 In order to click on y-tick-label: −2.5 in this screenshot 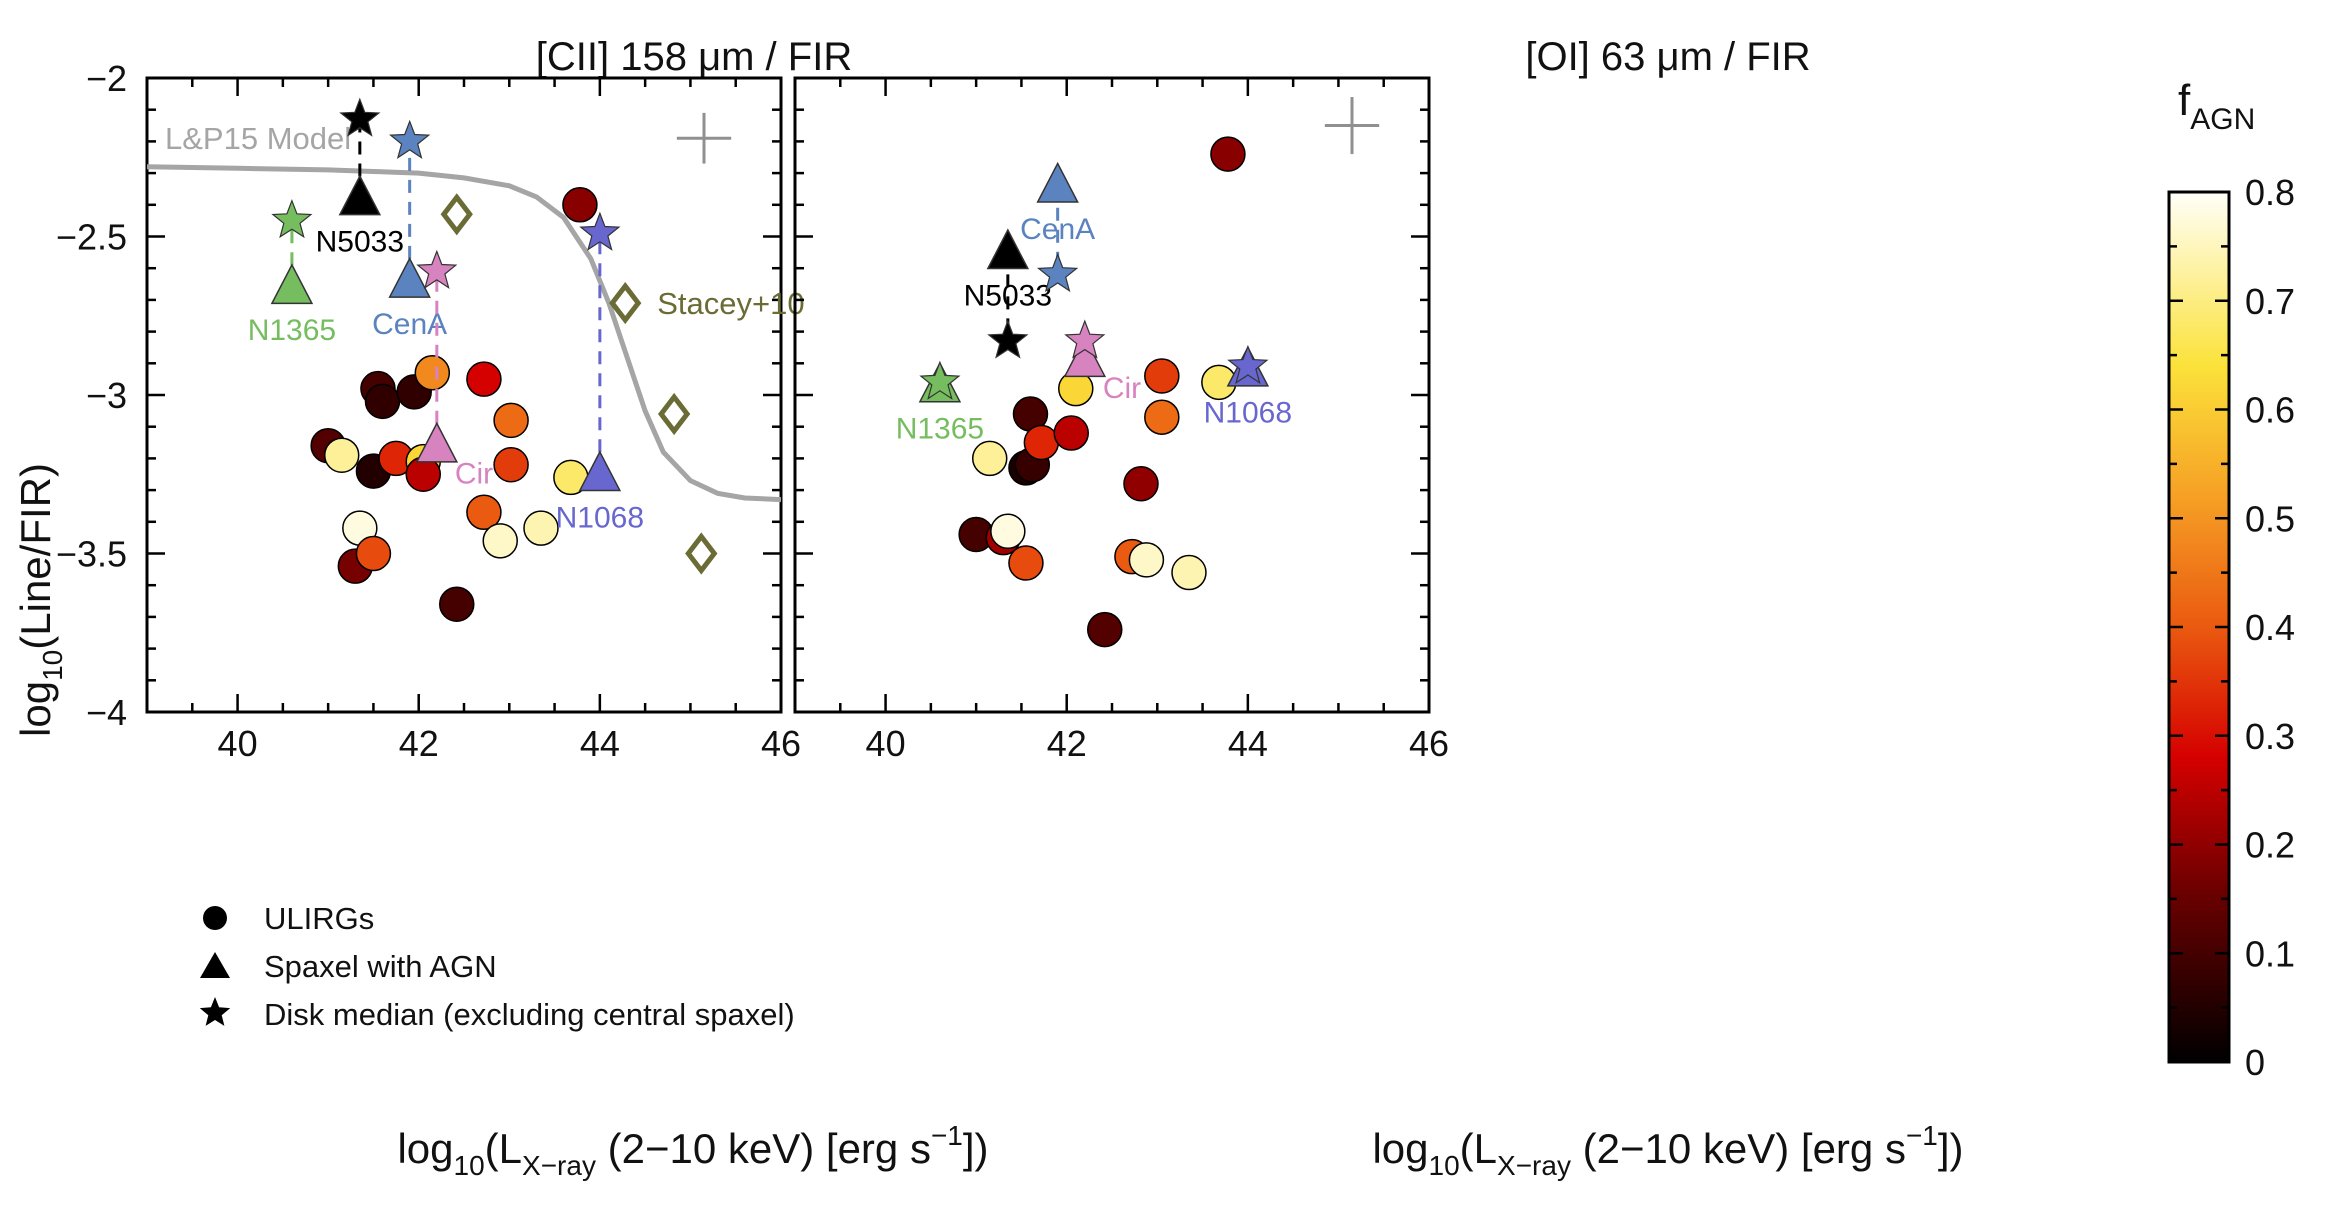, I will do `click(91, 237)`.